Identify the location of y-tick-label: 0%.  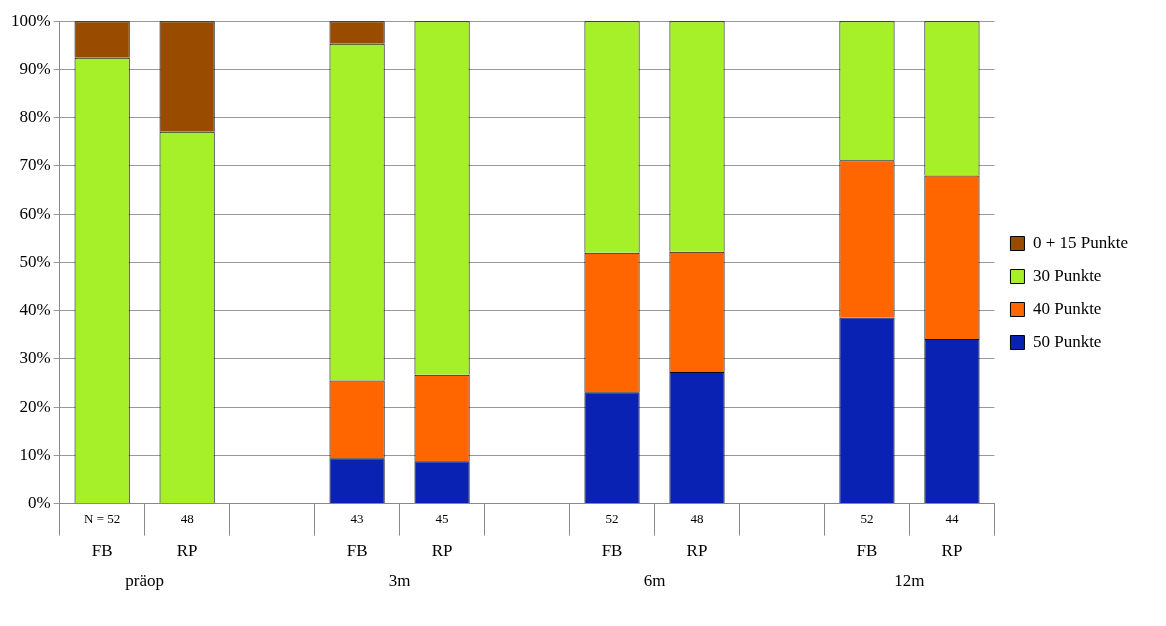
(39, 503).